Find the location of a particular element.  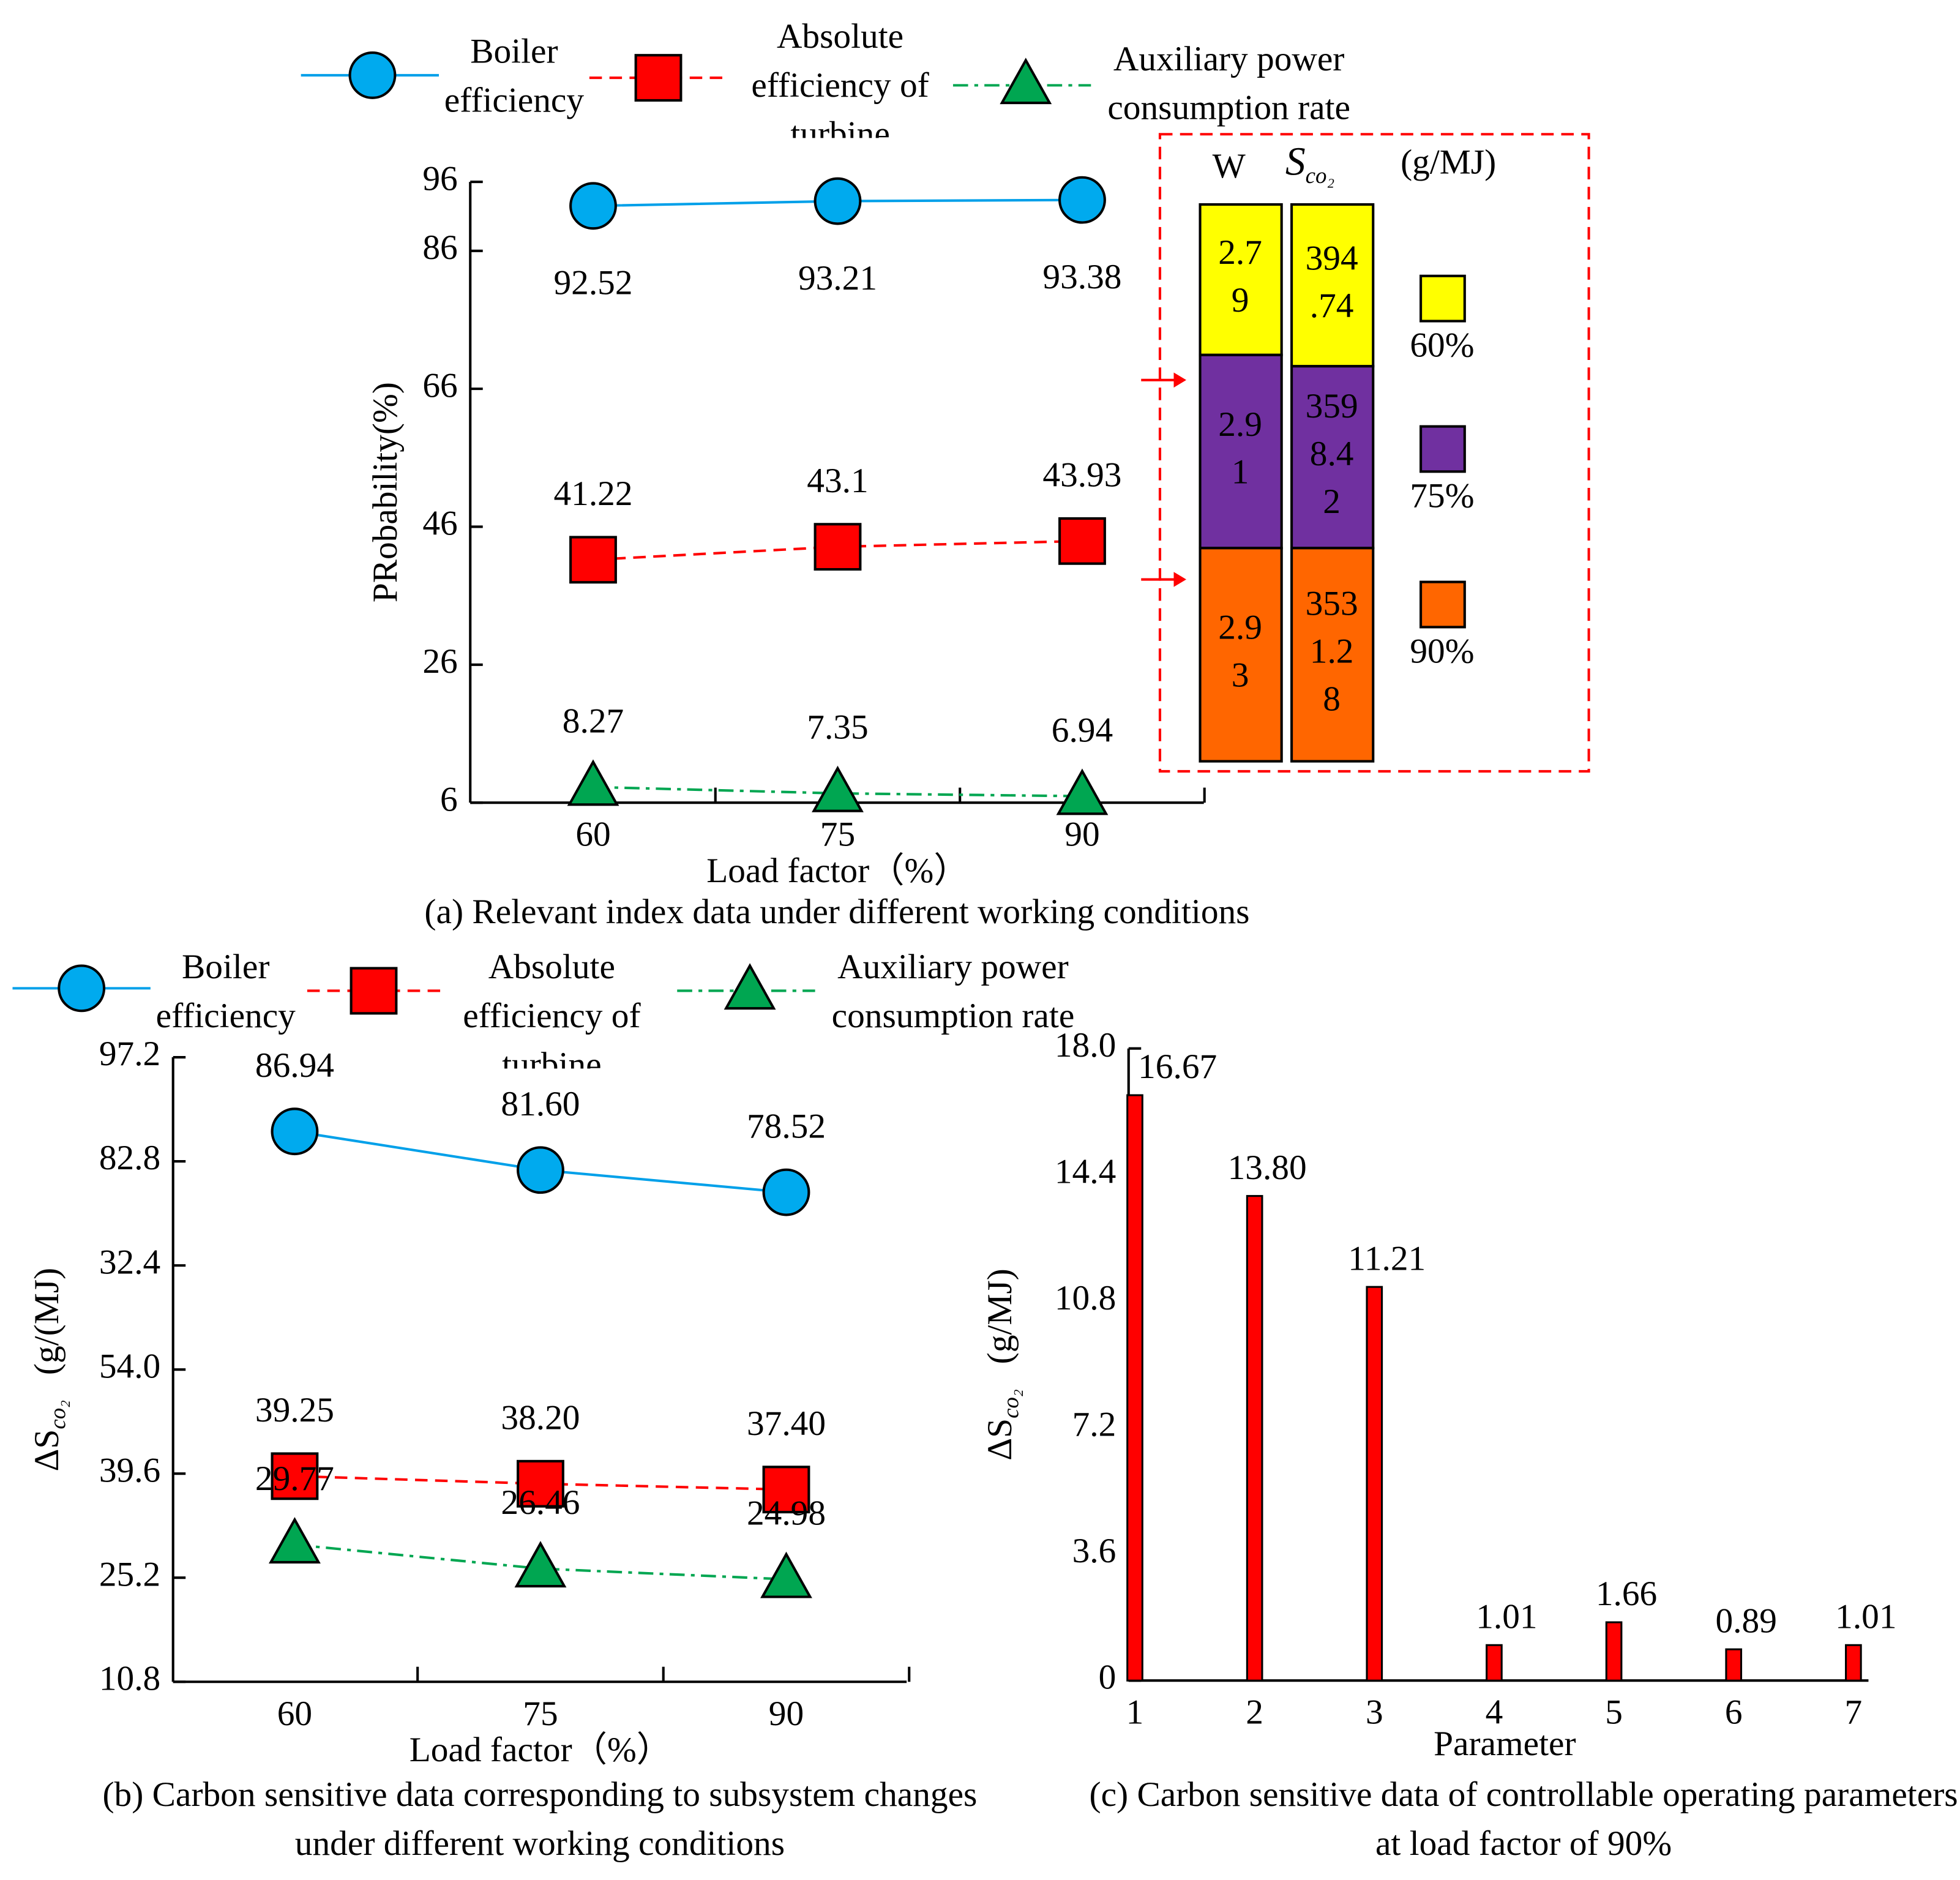

inset-value: 359 is located at coordinates (1332, 406).